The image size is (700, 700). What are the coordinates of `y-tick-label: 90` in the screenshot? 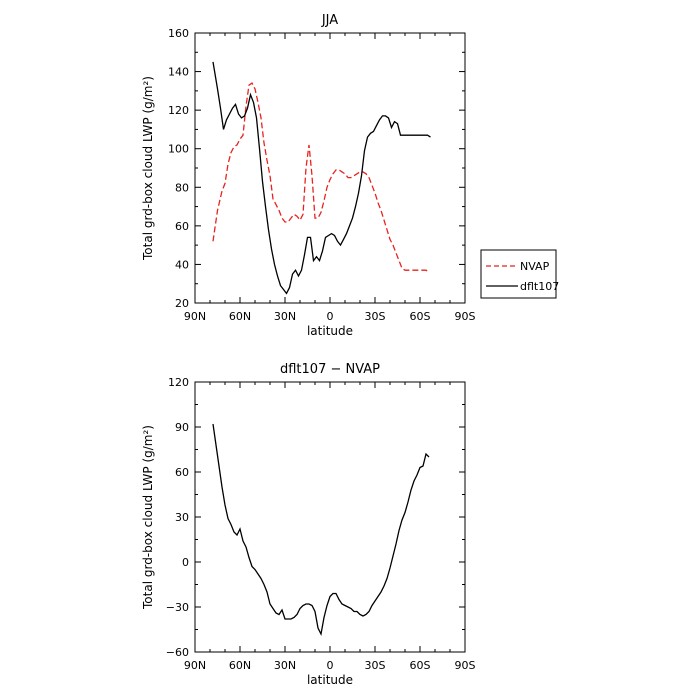 It's located at (182, 427).